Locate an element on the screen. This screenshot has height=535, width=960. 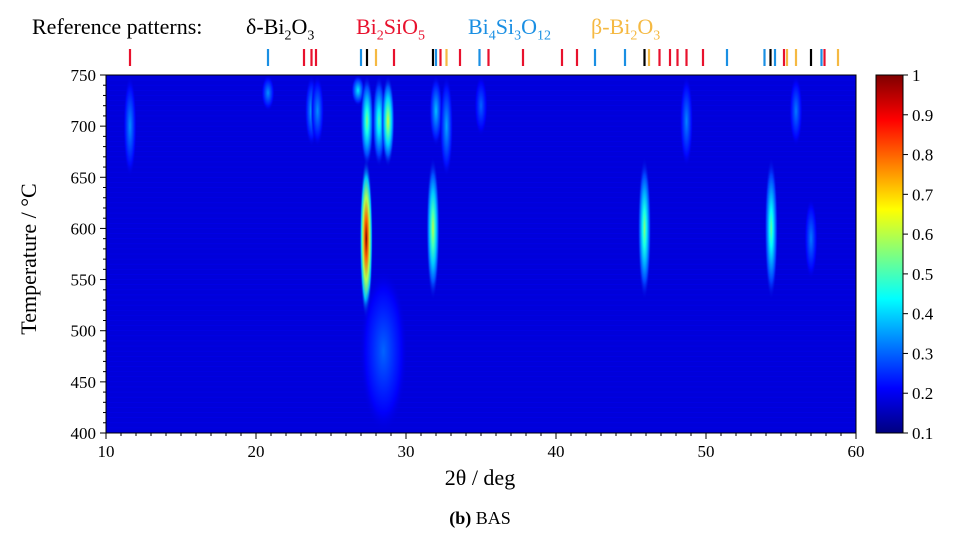
y-tick-label: 750 is located at coordinates (84, 75).